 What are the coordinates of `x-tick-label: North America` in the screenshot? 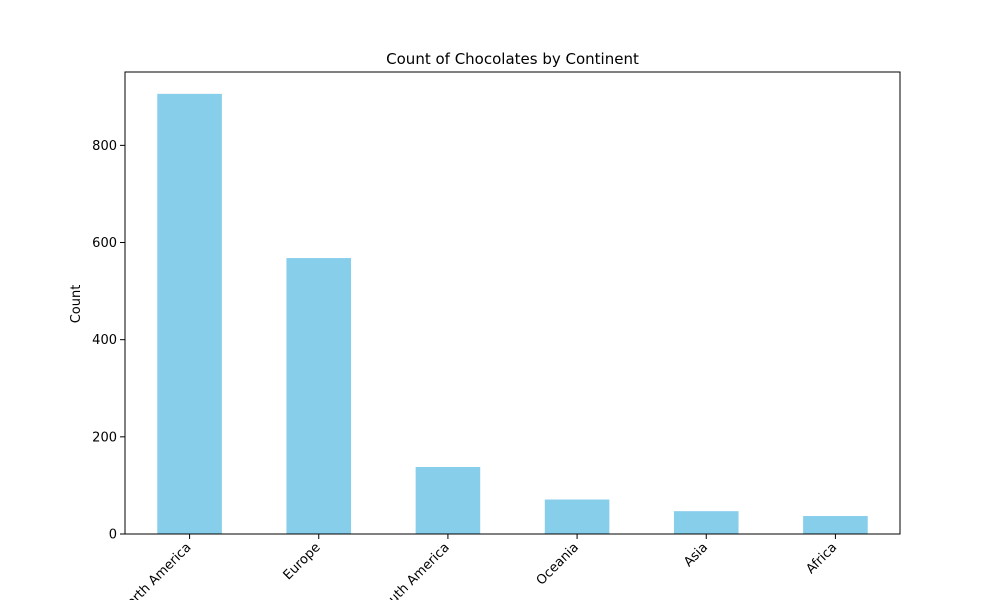 It's located at (155, 570).